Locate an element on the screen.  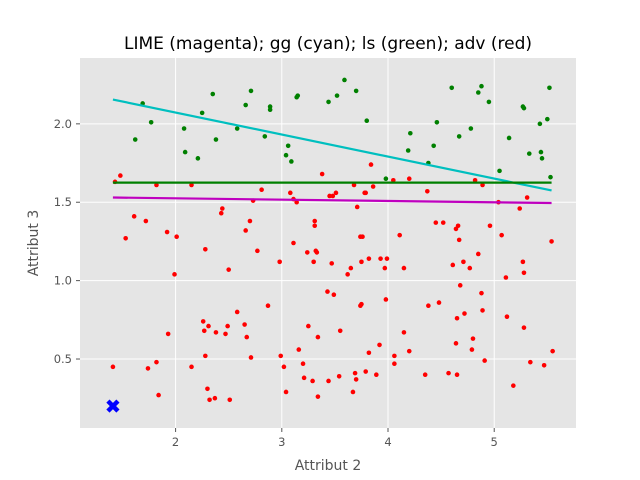
x-marker-stroke is located at coordinates (113, 406).